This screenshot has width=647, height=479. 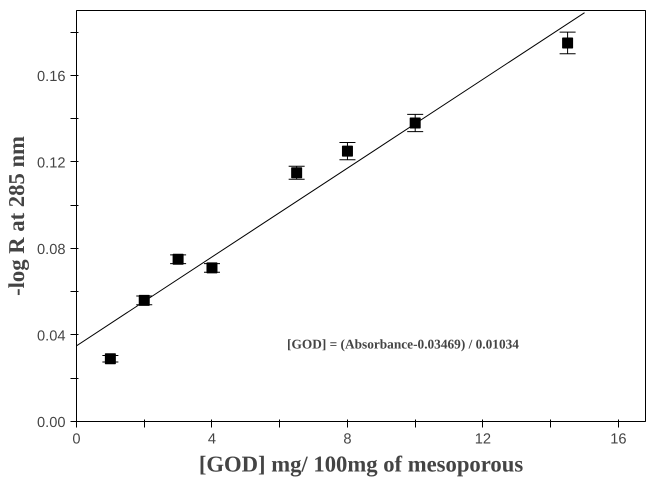 What do you see at coordinates (403, 344) in the screenshot?
I see `annotation: [GOD] = (Absorbance-0.03469) / 0.01034` at bounding box center [403, 344].